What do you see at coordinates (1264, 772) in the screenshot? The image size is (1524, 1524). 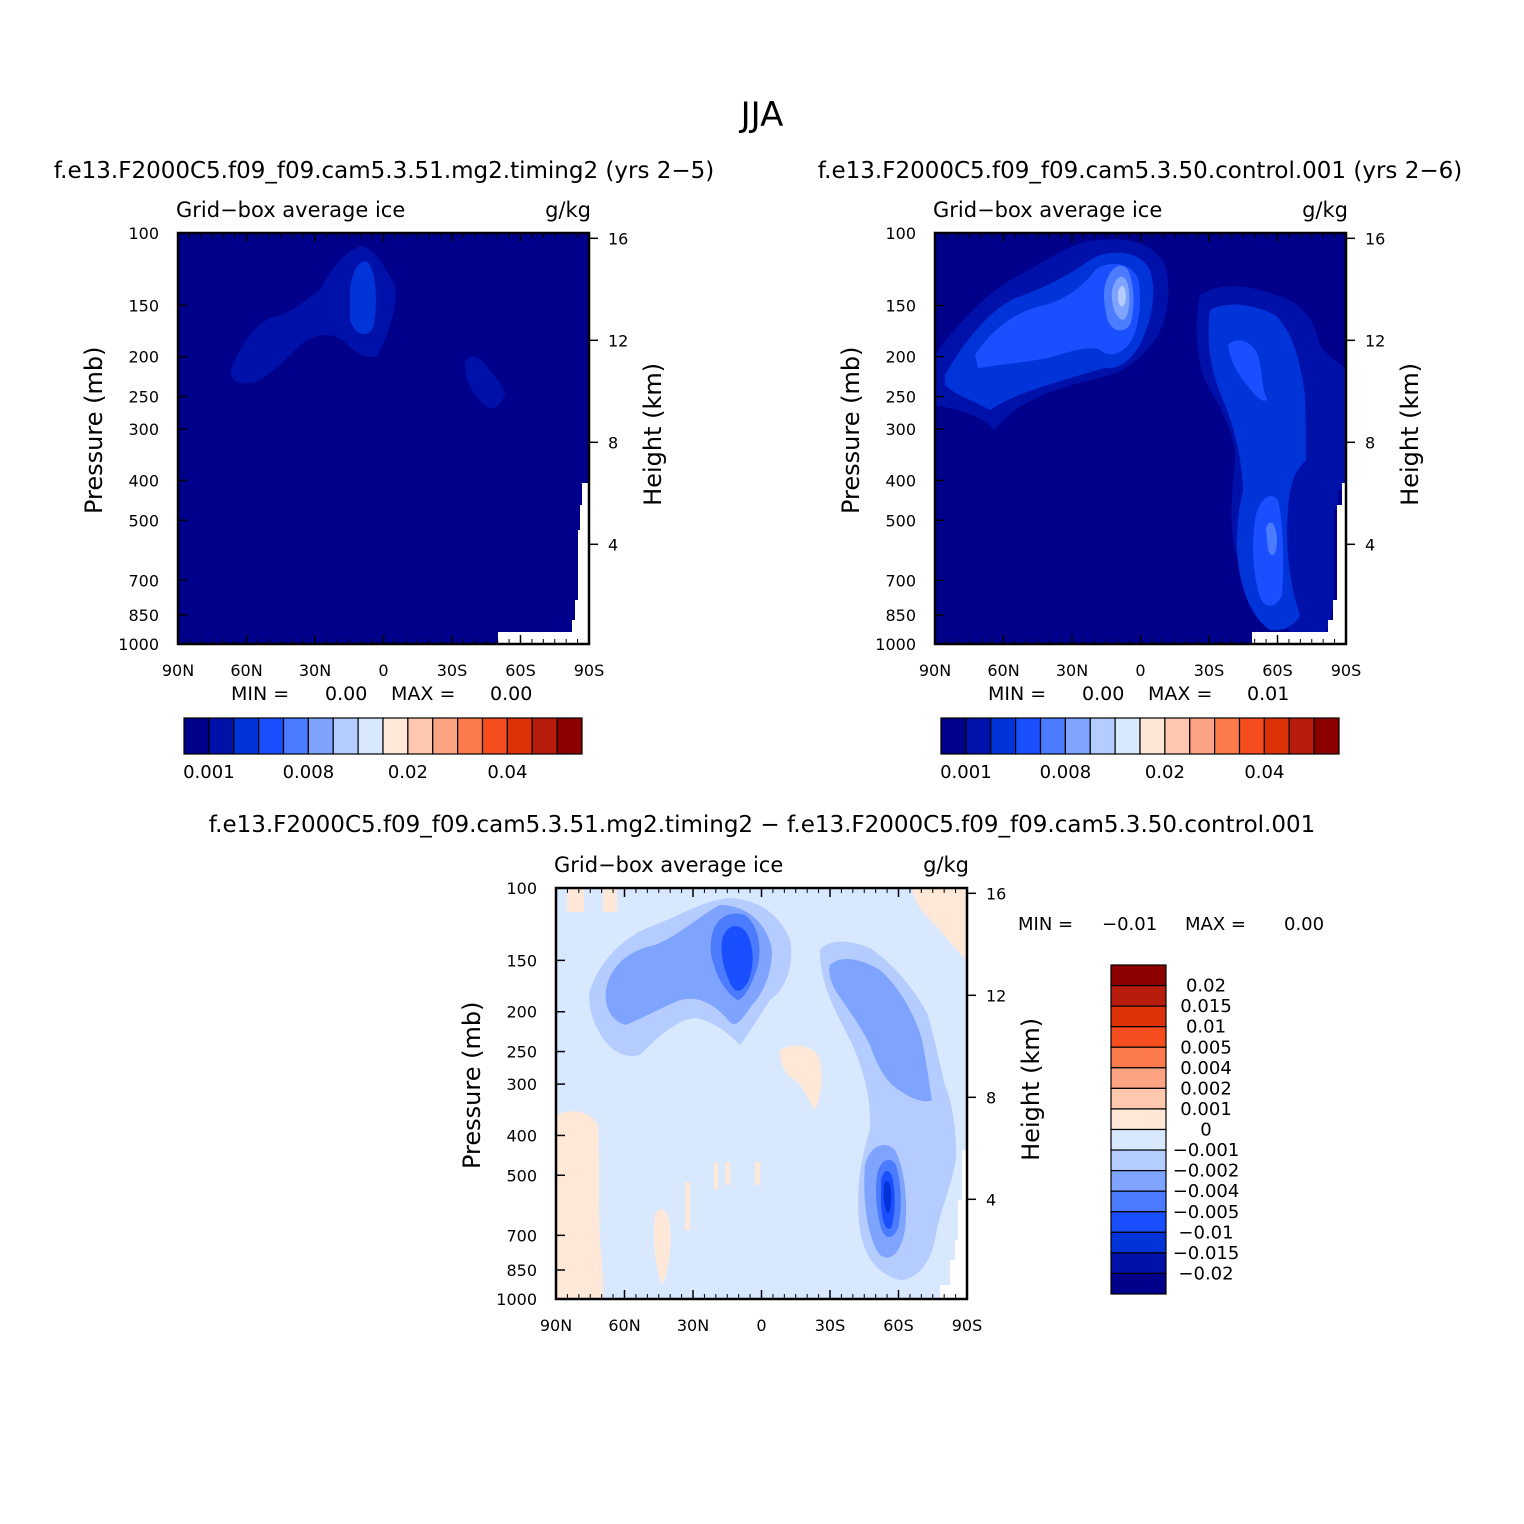 I see `colorbar-label: 0.04` at bounding box center [1264, 772].